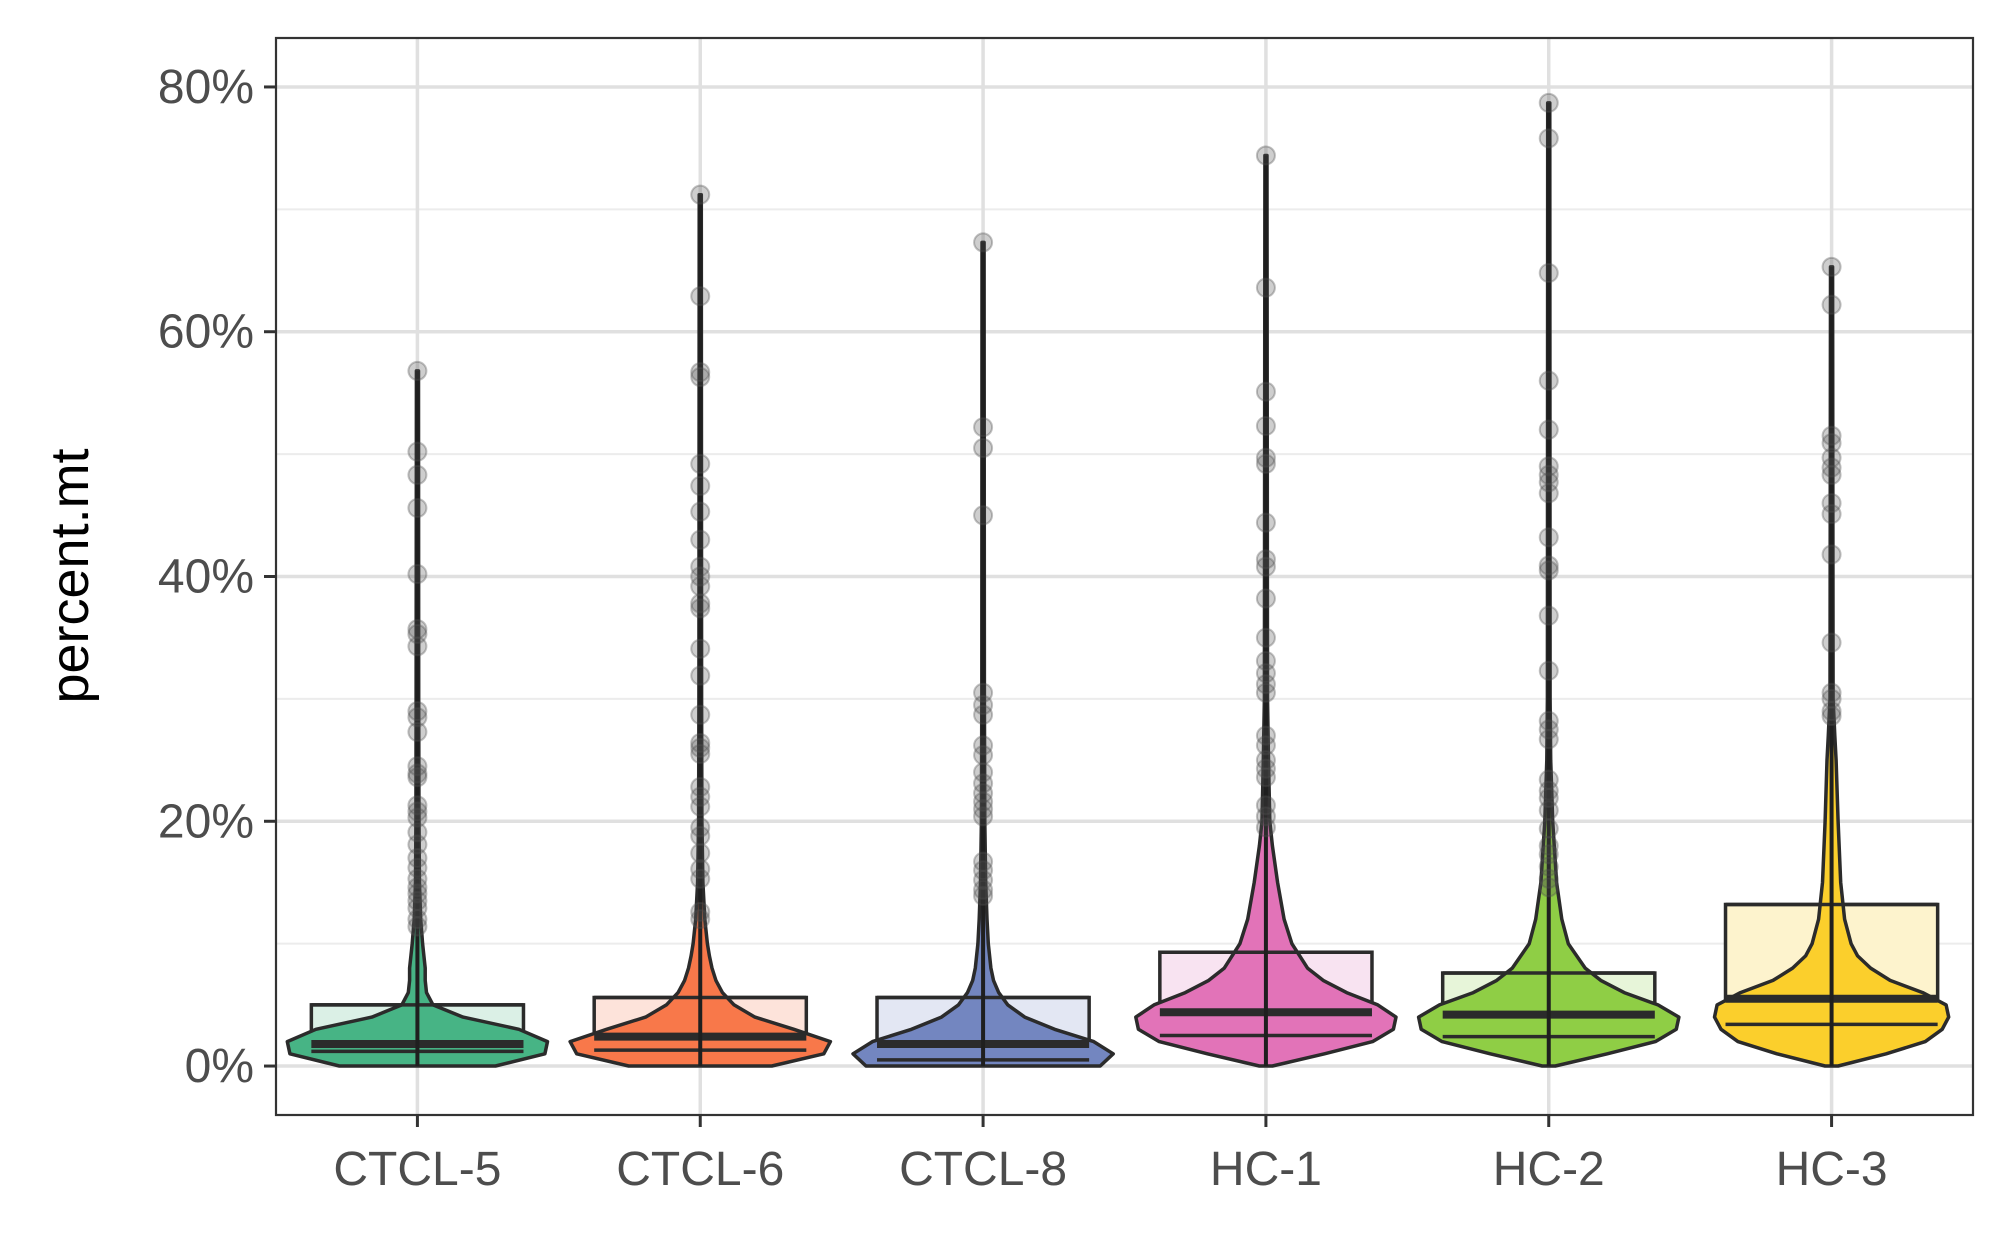 The height and width of the screenshot is (1235, 2000). What do you see at coordinates (1832, 1169) in the screenshot?
I see `x-tick-label-5: HC-3` at bounding box center [1832, 1169].